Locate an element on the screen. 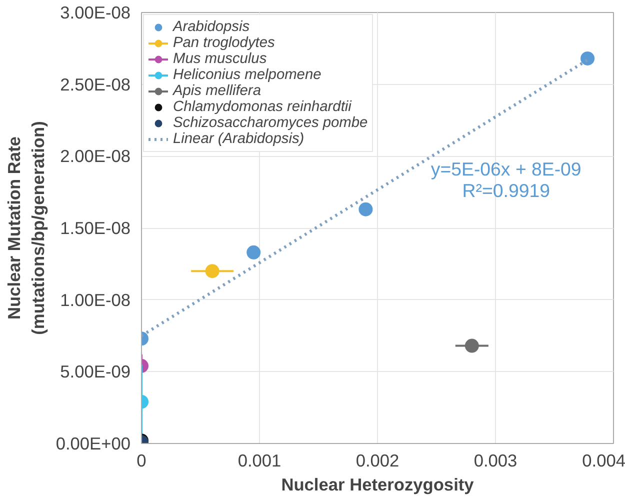 The image size is (625, 497). legend-label: Chlamydomonas reinhardtii is located at coordinates (262, 107).